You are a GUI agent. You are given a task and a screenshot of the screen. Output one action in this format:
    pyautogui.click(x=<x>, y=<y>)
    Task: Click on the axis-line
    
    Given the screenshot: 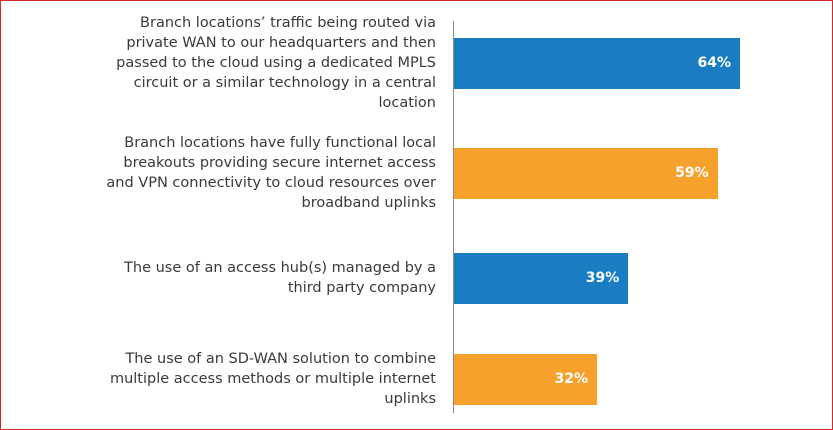 What is the action you would take?
    pyautogui.click(x=453, y=217)
    